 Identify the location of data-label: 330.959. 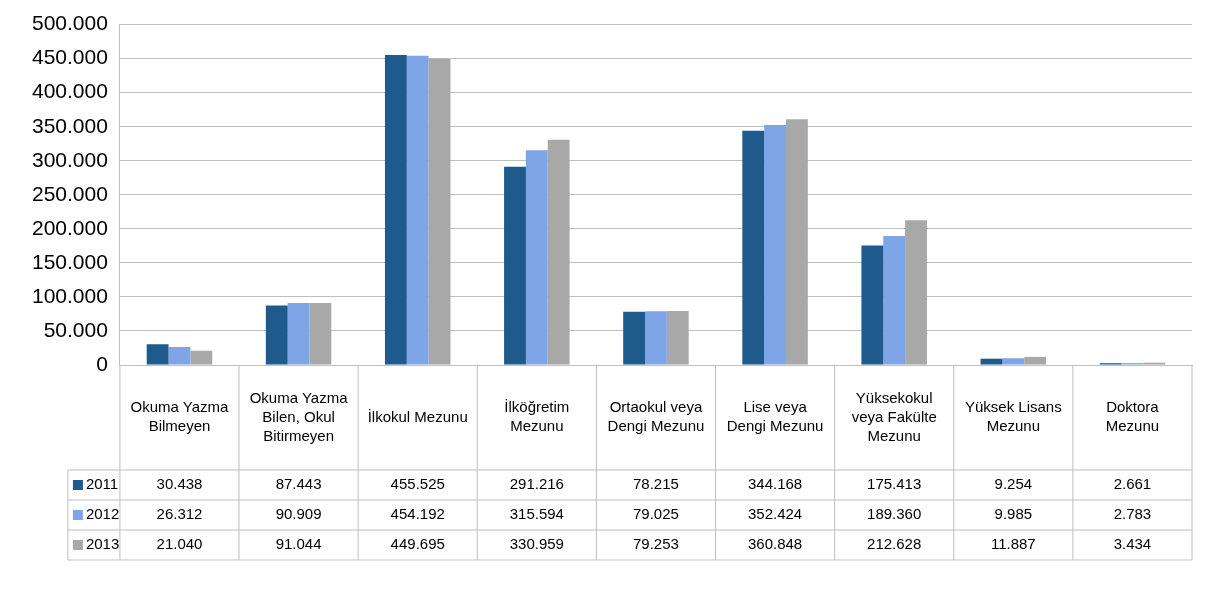
(536, 544).